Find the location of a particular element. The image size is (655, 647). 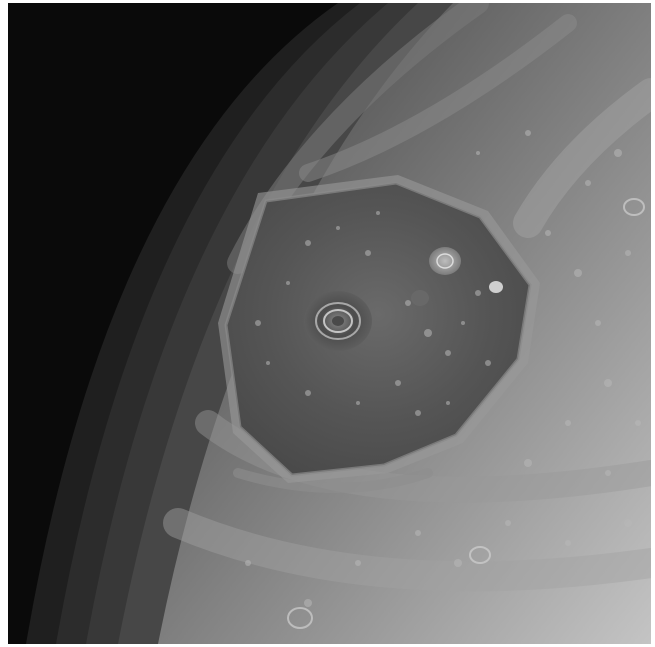

secondary-storm is located at coordinates (457, 276).